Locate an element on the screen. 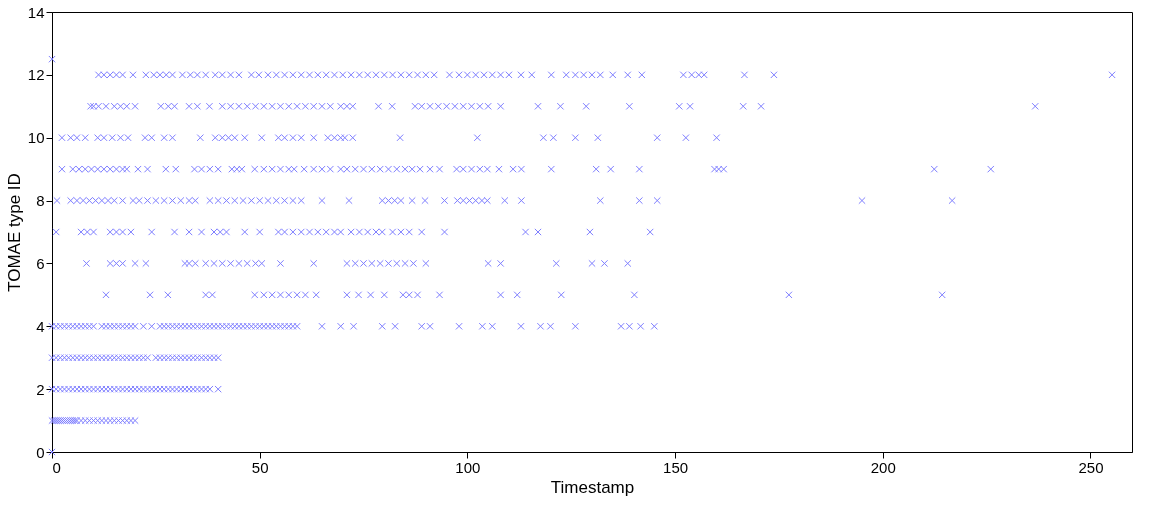 The image size is (1155, 508). y-tick-label: 0 is located at coordinates (40, 452).